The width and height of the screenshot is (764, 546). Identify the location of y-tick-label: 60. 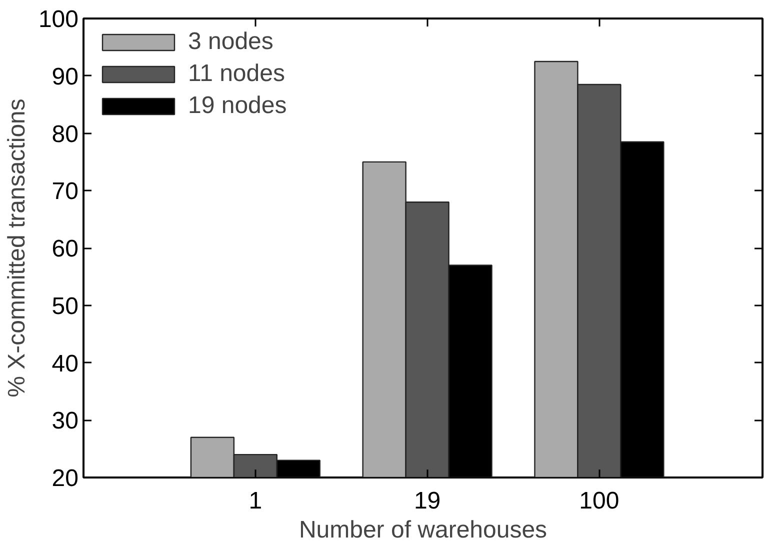
(65, 249).